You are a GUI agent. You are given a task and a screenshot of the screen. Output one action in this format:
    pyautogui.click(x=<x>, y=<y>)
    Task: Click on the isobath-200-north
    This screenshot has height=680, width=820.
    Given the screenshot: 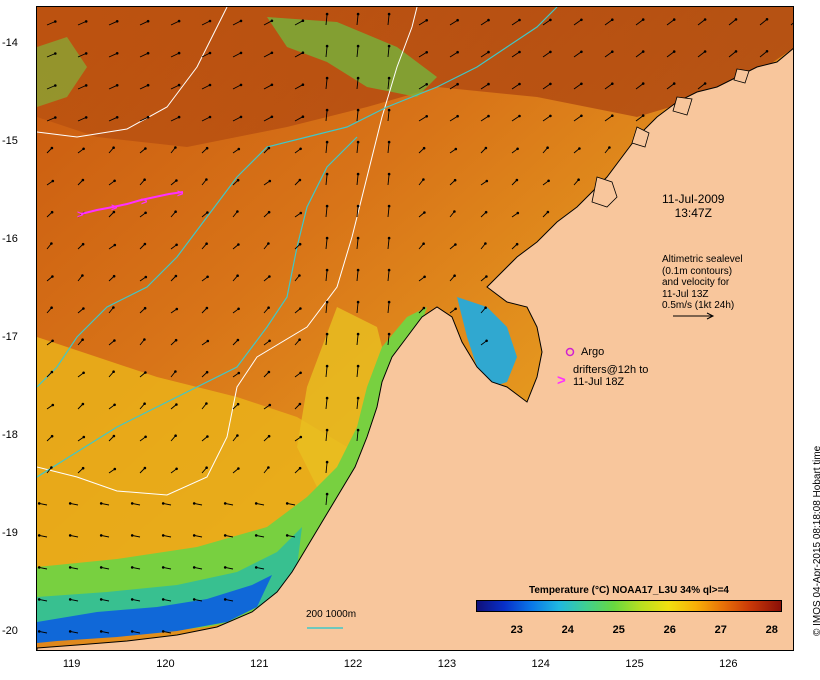 What is the action you would take?
    pyautogui.click(x=132, y=72)
    